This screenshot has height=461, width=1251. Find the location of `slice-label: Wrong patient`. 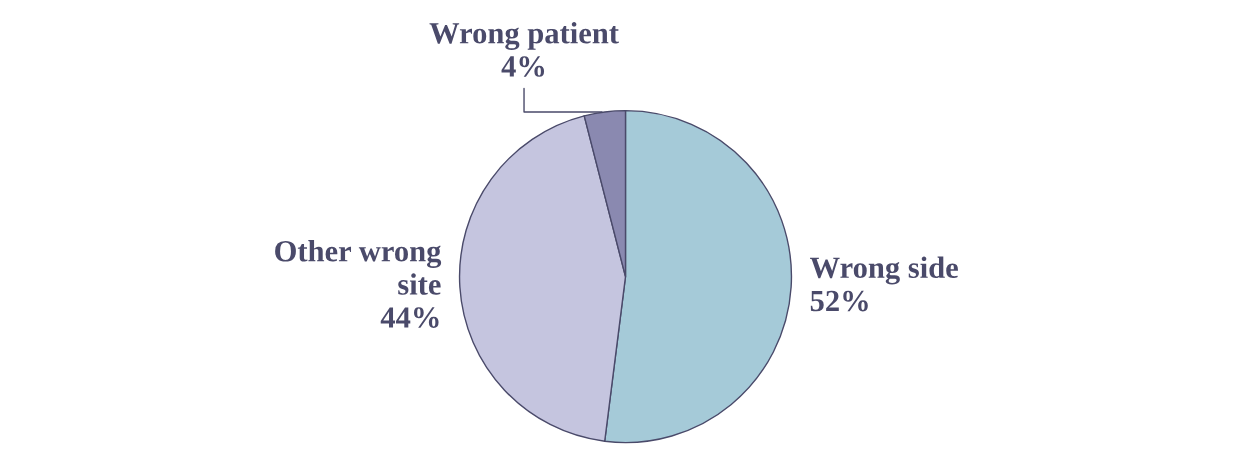

slice-label: Wrong patient is located at coordinates (524, 36).